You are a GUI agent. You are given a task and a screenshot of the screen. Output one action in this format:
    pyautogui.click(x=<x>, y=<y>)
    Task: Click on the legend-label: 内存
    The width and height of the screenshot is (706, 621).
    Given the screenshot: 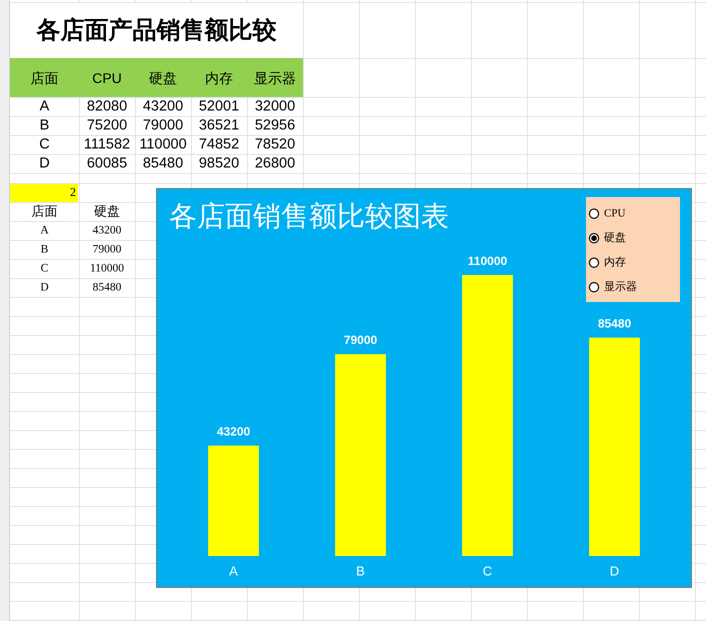 What is the action you would take?
    pyautogui.click(x=615, y=262)
    